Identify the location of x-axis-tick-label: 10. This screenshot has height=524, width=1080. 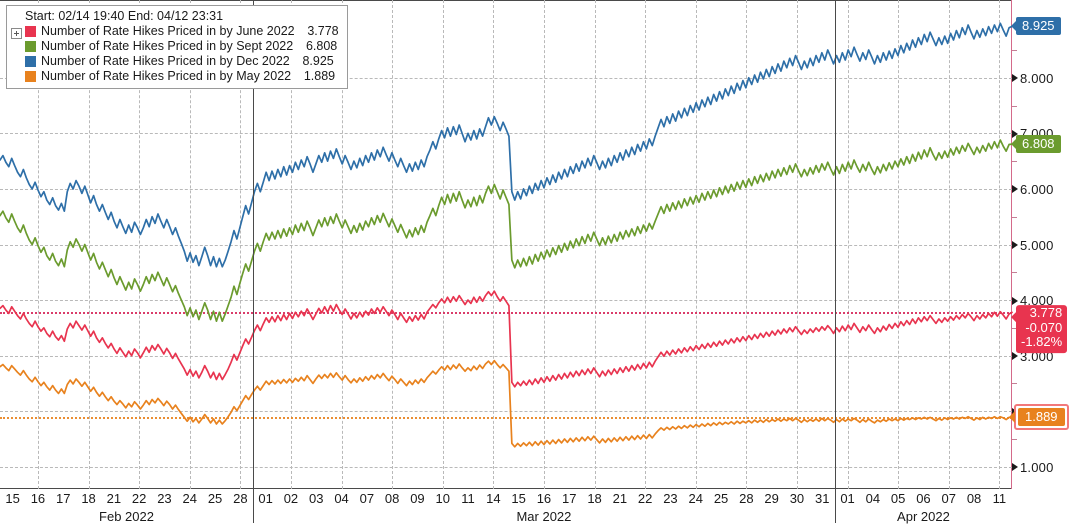
(442, 498).